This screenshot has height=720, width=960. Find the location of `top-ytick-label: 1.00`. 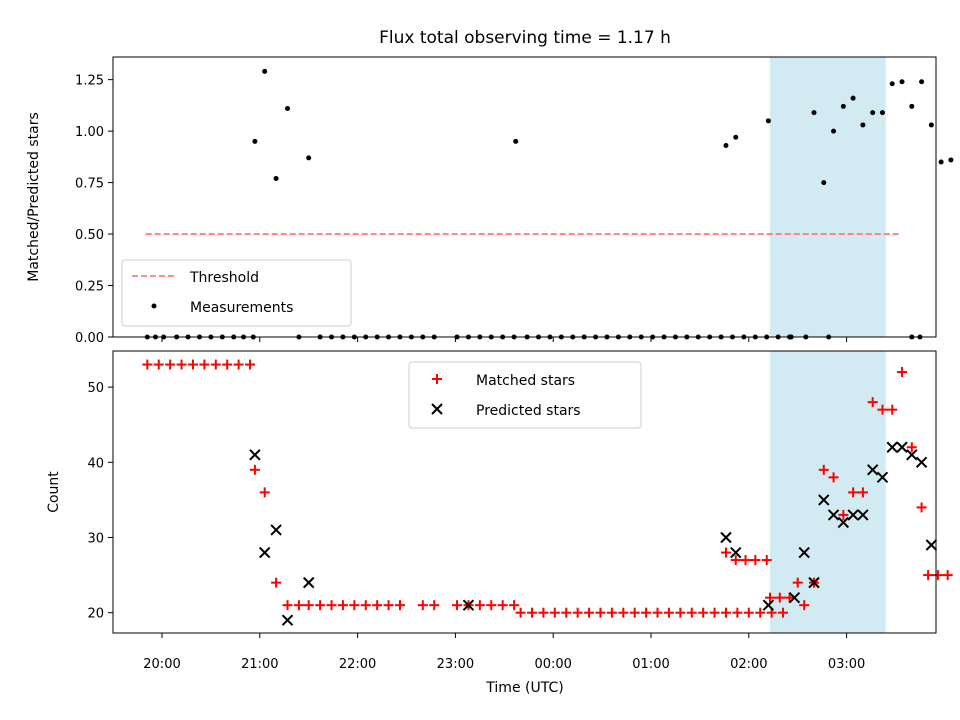

top-ytick-label: 1.00 is located at coordinates (89, 132).